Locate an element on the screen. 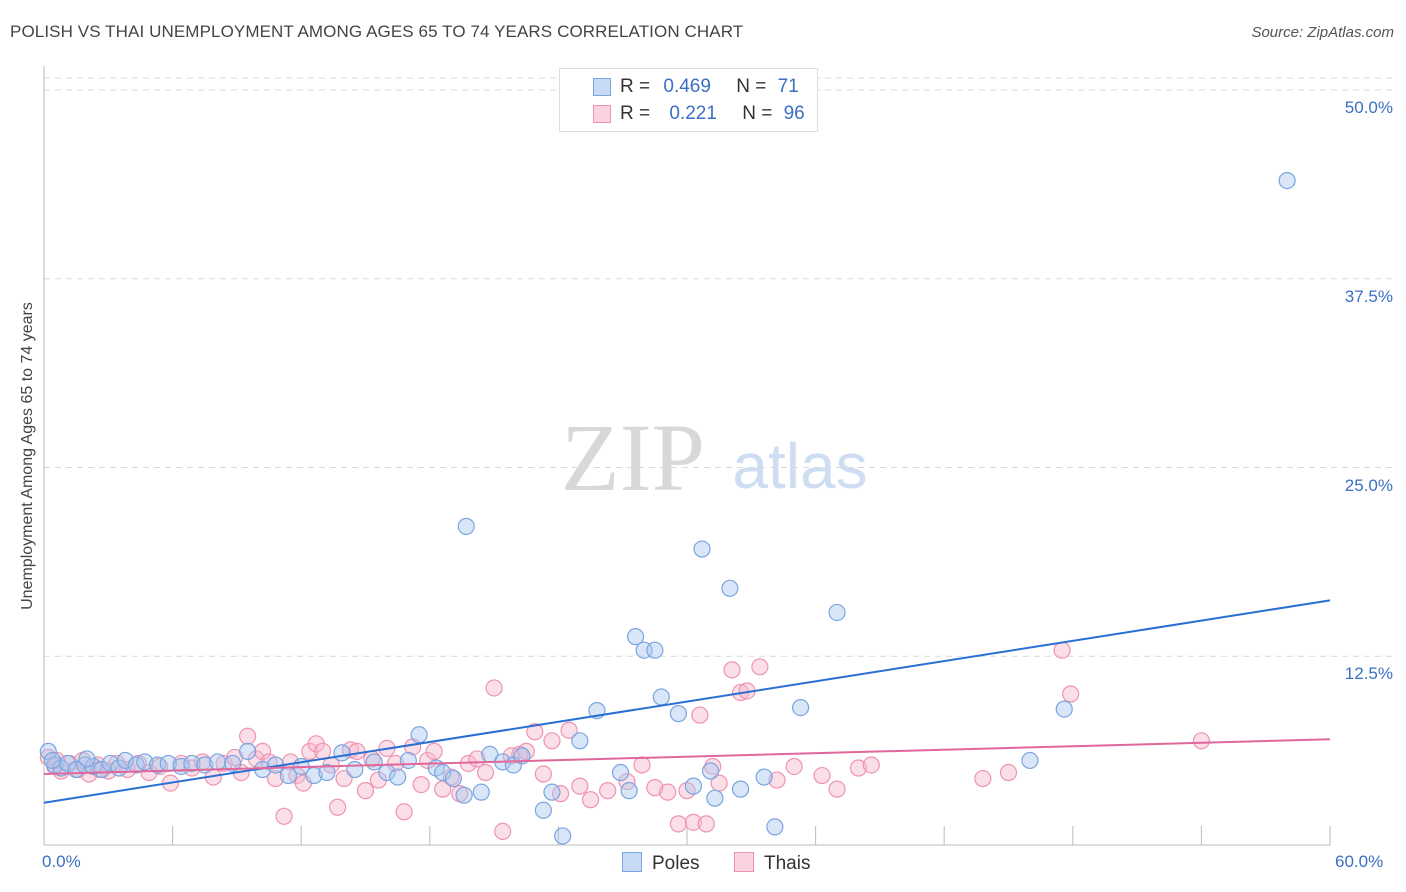 Image resolution: width=1406 pixels, height=892 pixels. watermark: ZIP atlas is located at coordinates (714, 457).